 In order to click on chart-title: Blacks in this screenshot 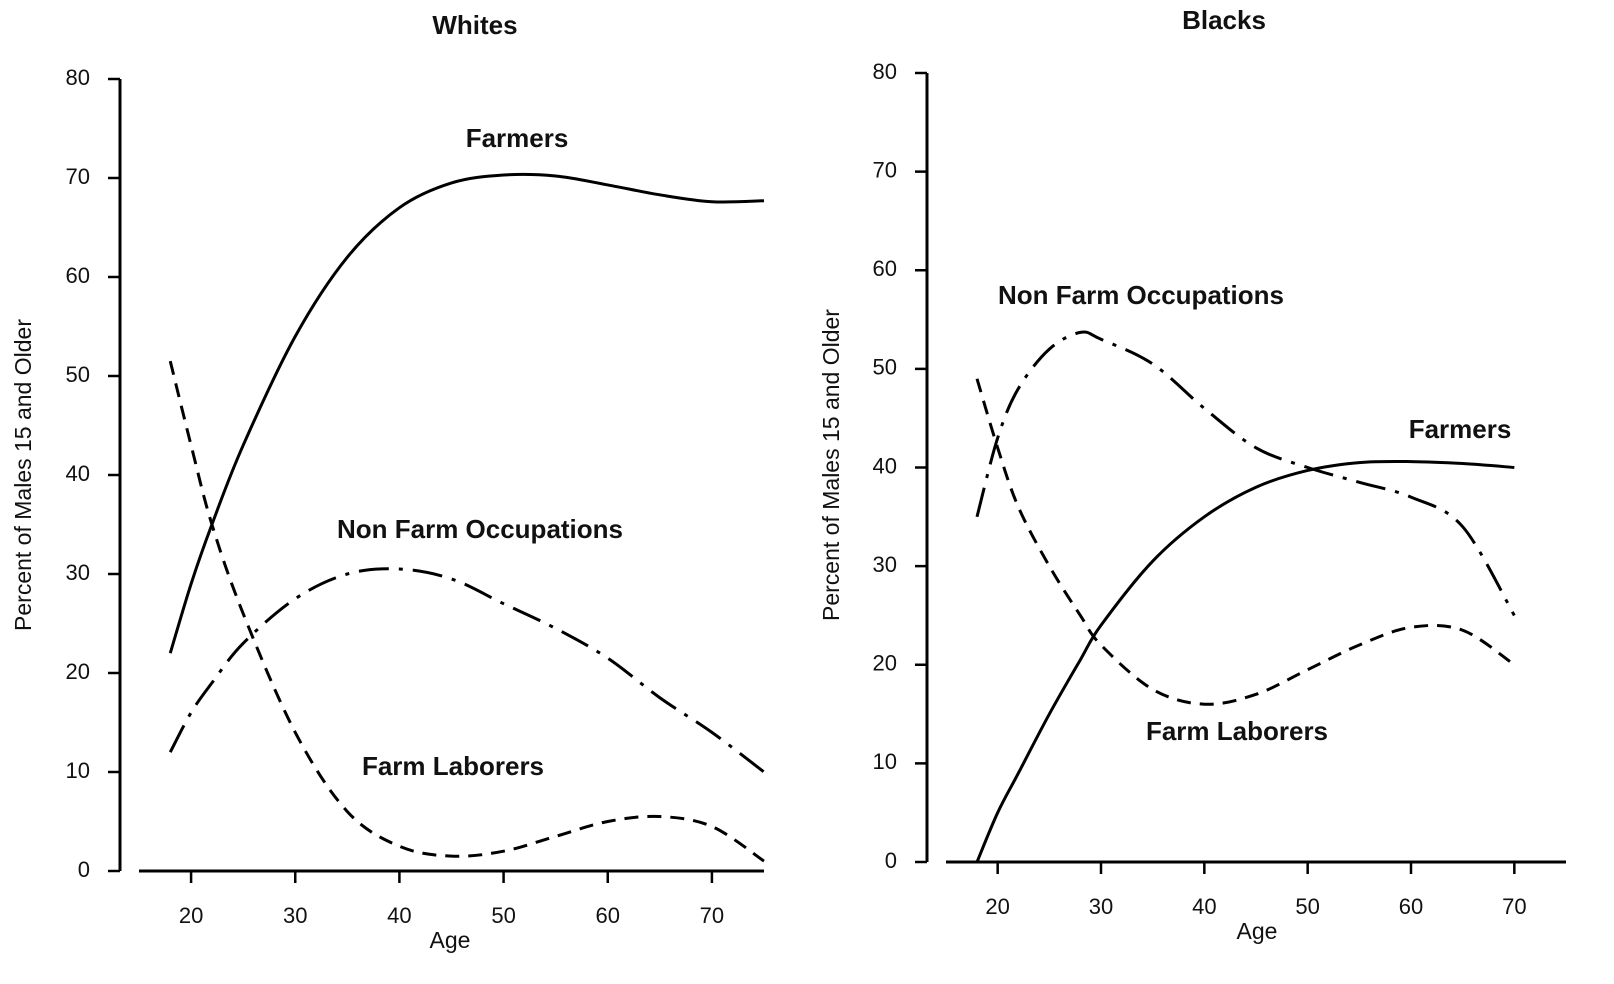, I will do `click(1224, 20)`.